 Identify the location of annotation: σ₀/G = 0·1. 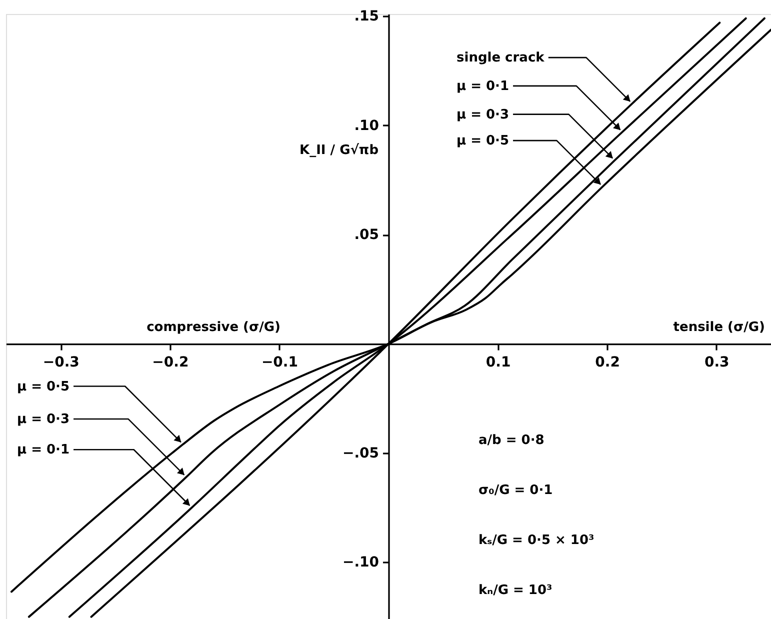
(515, 490).